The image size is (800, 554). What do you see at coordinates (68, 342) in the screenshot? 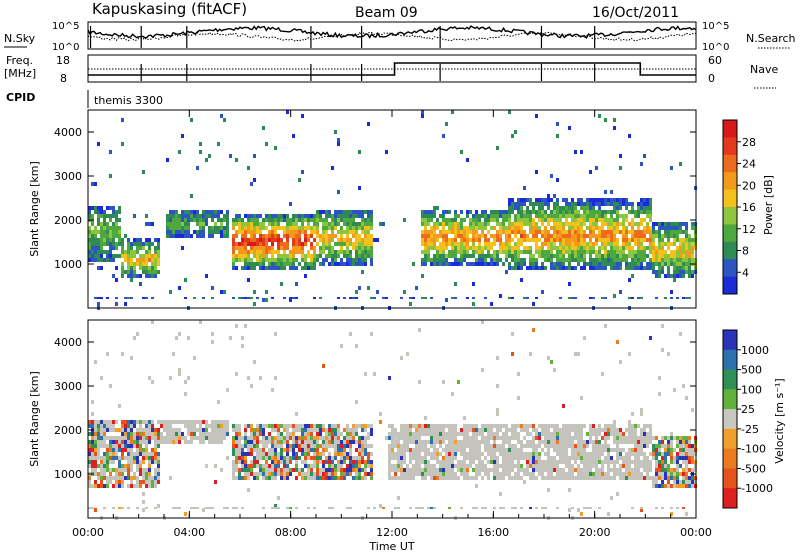
I see `velocity-ytick-label: 4000` at bounding box center [68, 342].